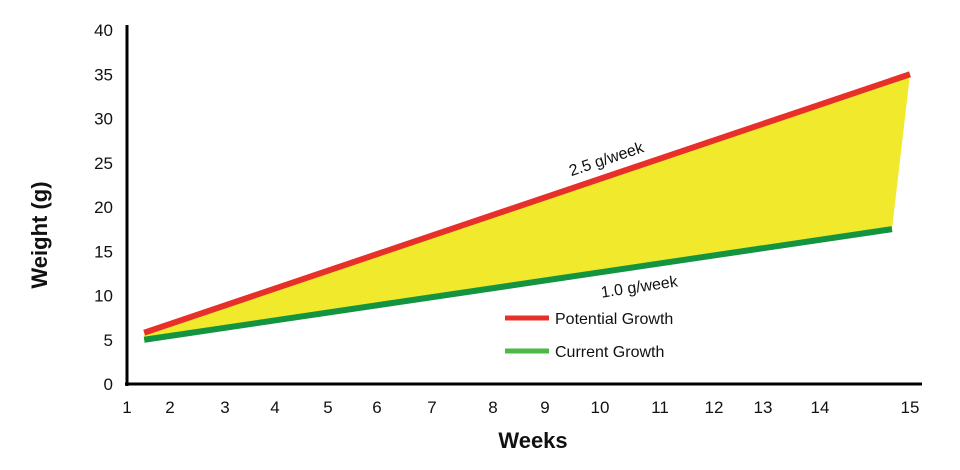  I want to click on y-tick-label: 40, so click(103, 30).